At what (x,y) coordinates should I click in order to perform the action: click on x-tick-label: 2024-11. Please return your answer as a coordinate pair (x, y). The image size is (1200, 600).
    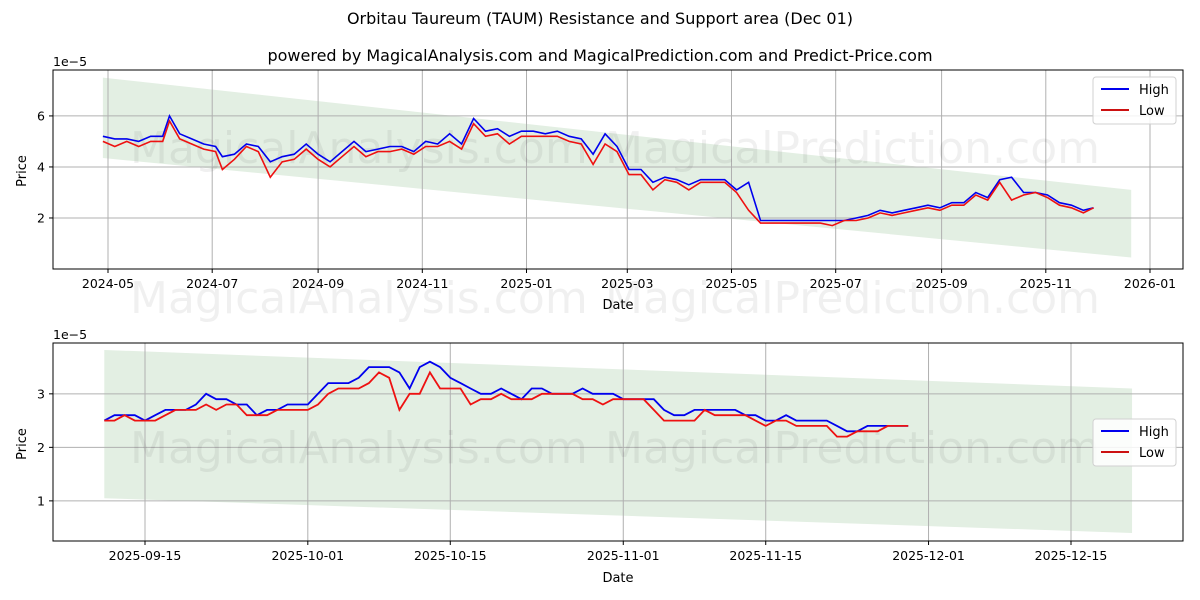
    Looking at the image, I should click on (422, 283).